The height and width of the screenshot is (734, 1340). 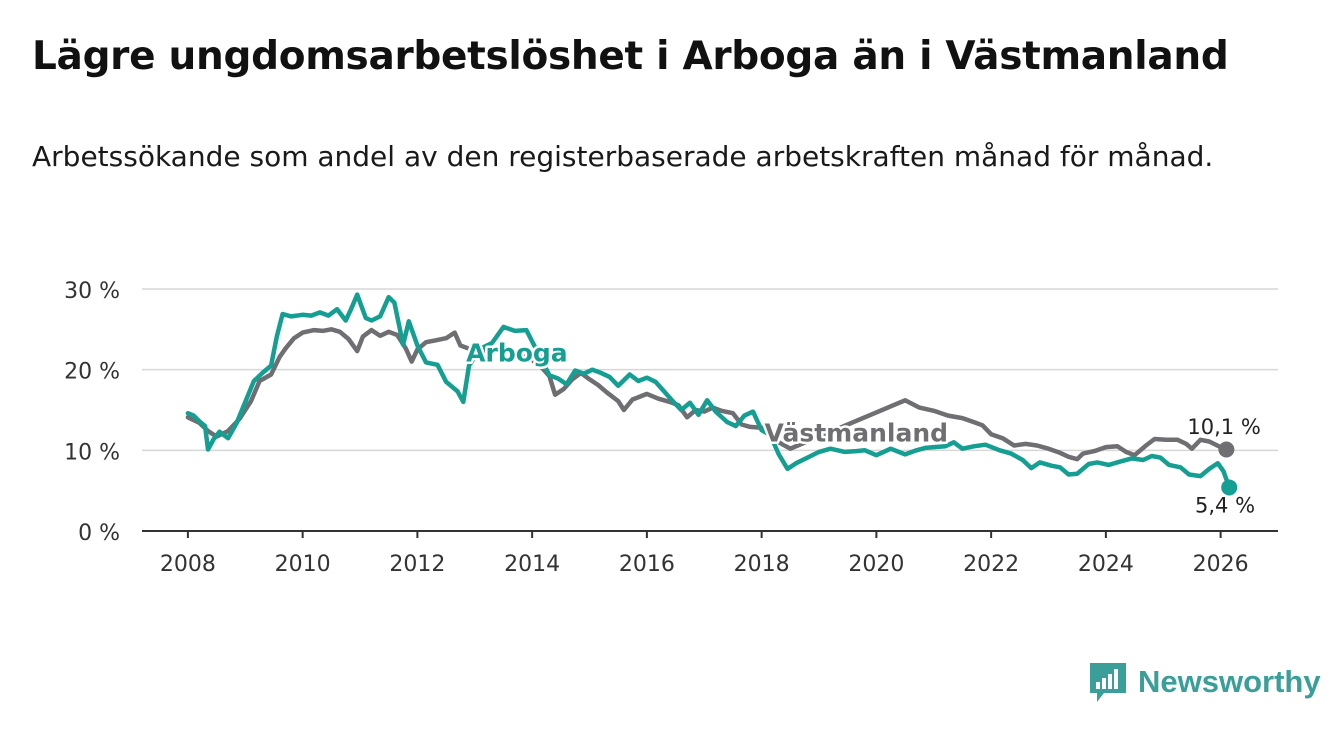 I want to click on x-tick-label: 2020, so click(x=876, y=564).